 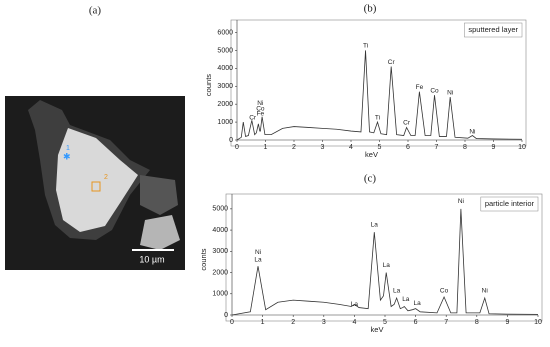 I want to click on panel-label: (b), so click(x=370, y=9).